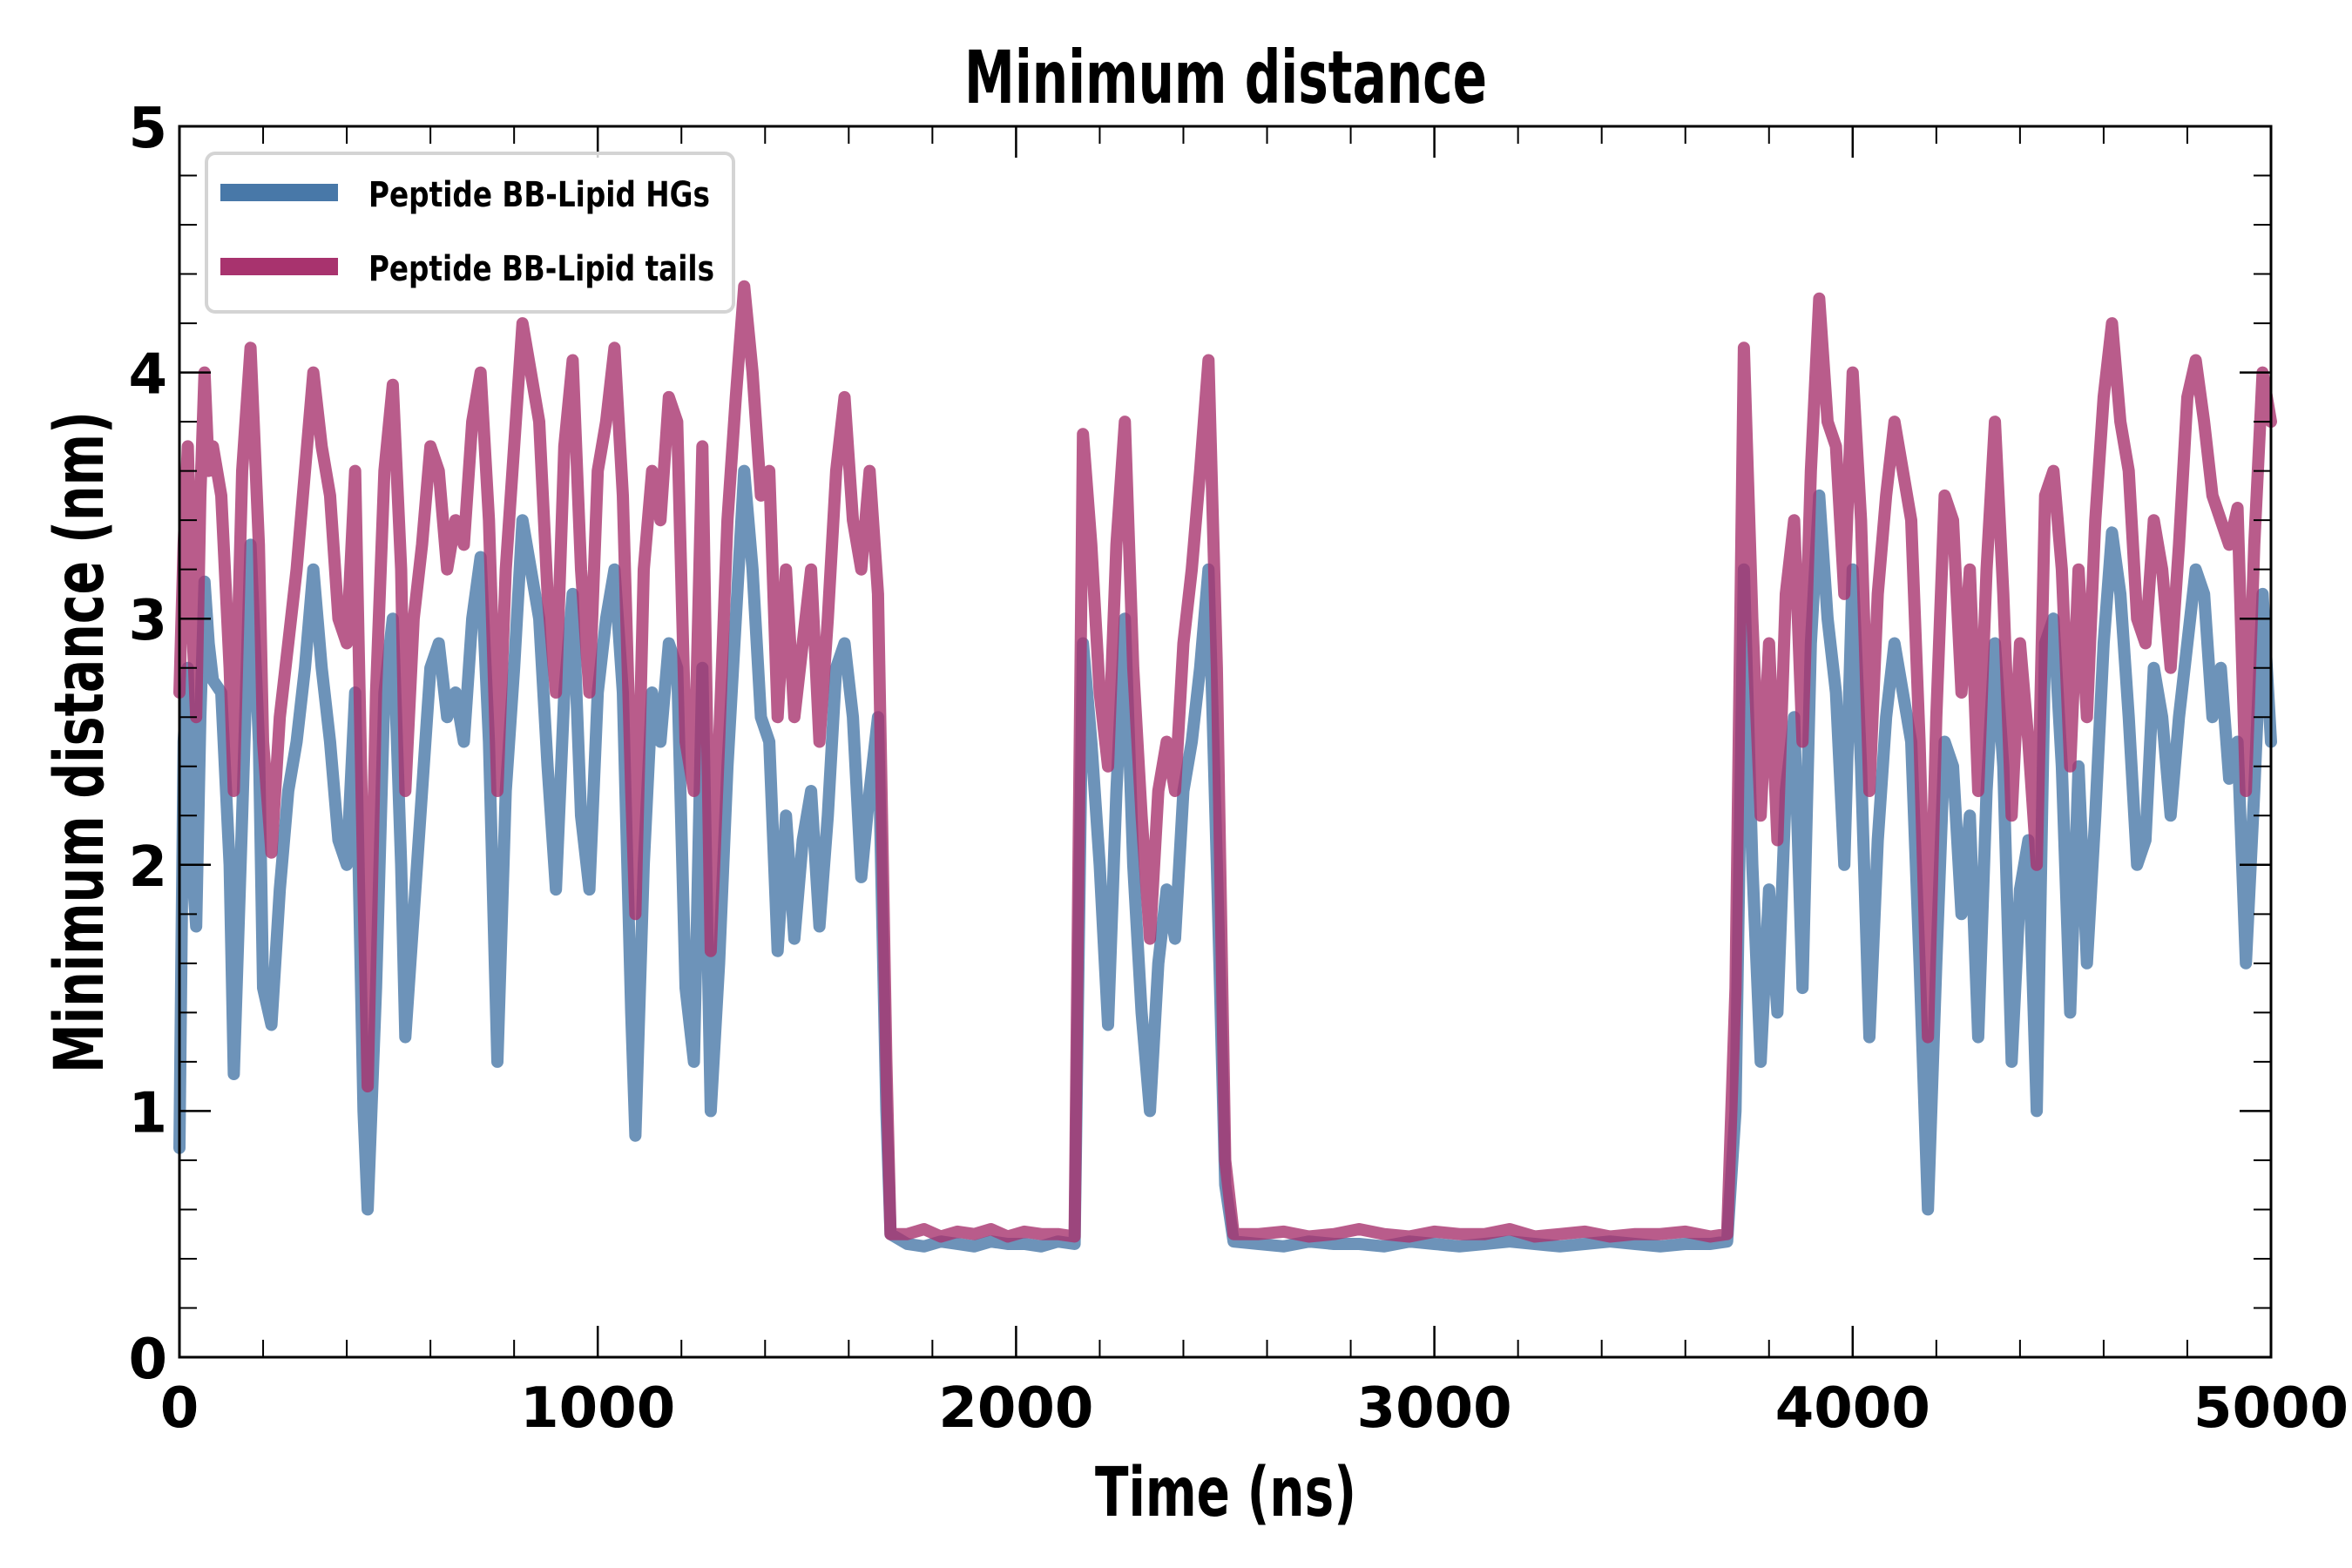  I want to click on y-tick-label: 0, so click(147, 1360).